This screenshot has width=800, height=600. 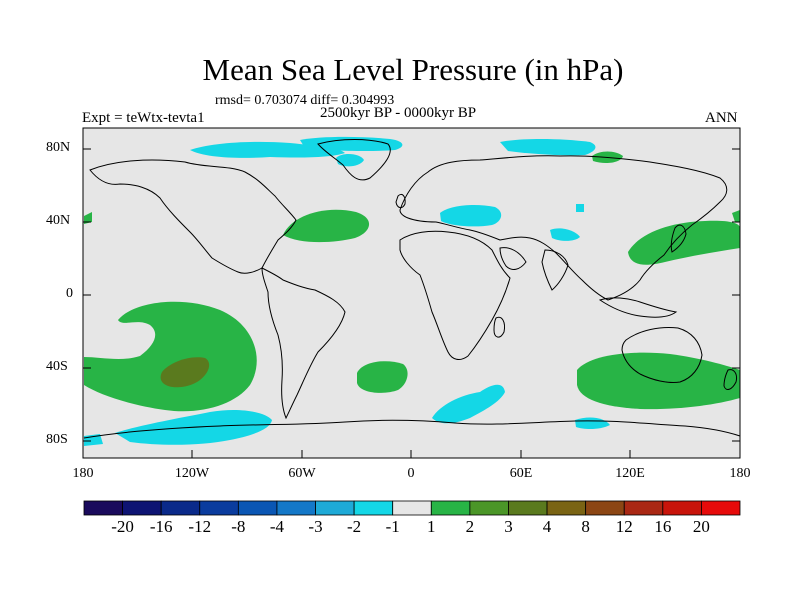 What do you see at coordinates (58, 220) in the screenshot?
I see `y-tick-40N: 40N` at bounding box center [58, 220].